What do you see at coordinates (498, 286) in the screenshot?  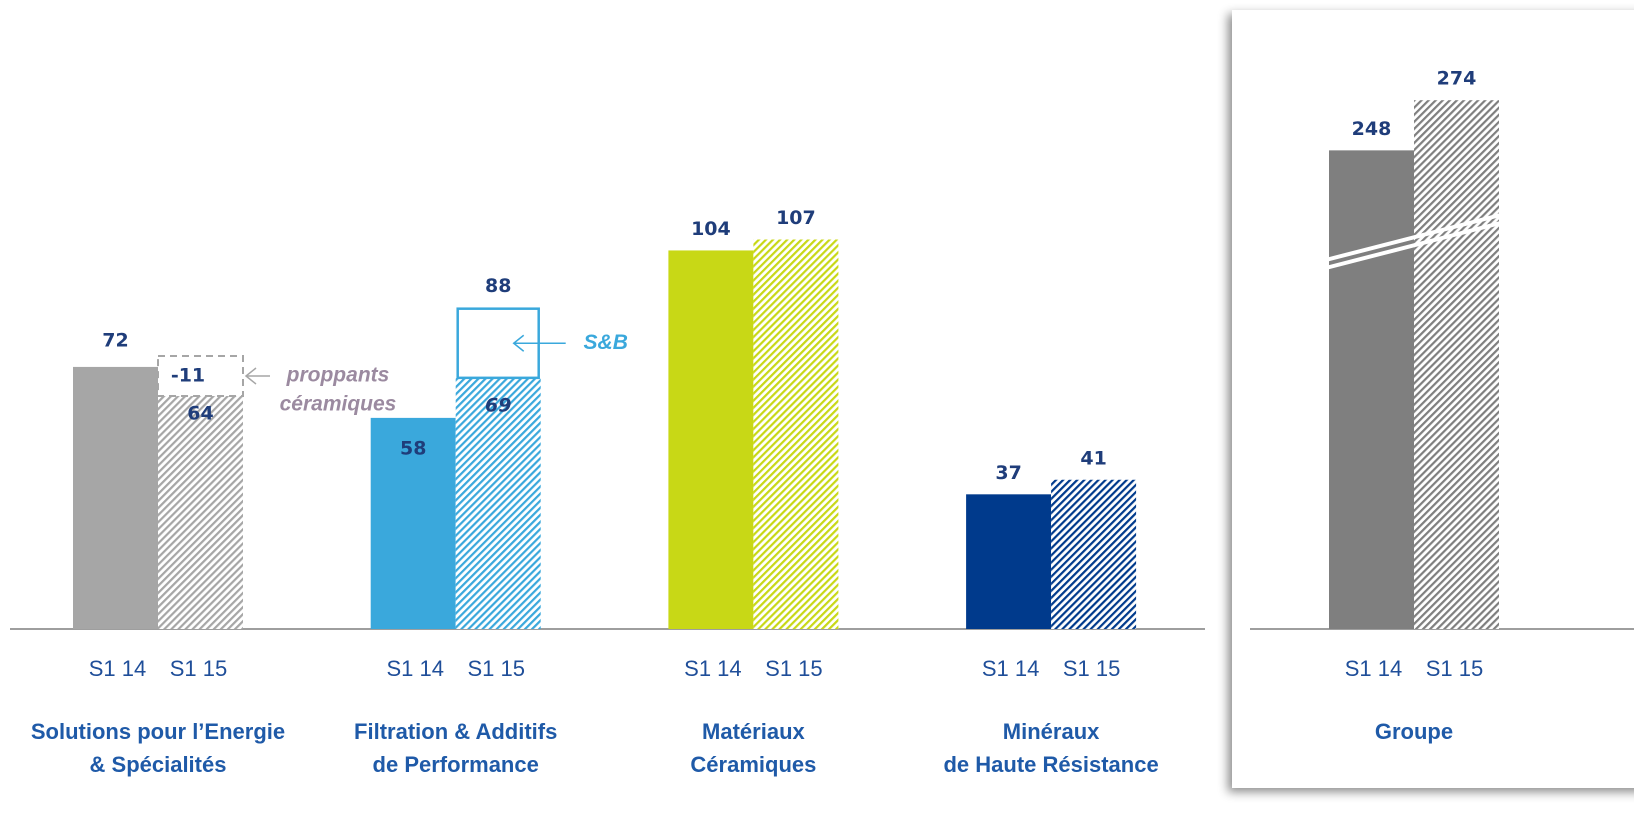 I see `annotation-value: 88` at bounding box center [498, 286].